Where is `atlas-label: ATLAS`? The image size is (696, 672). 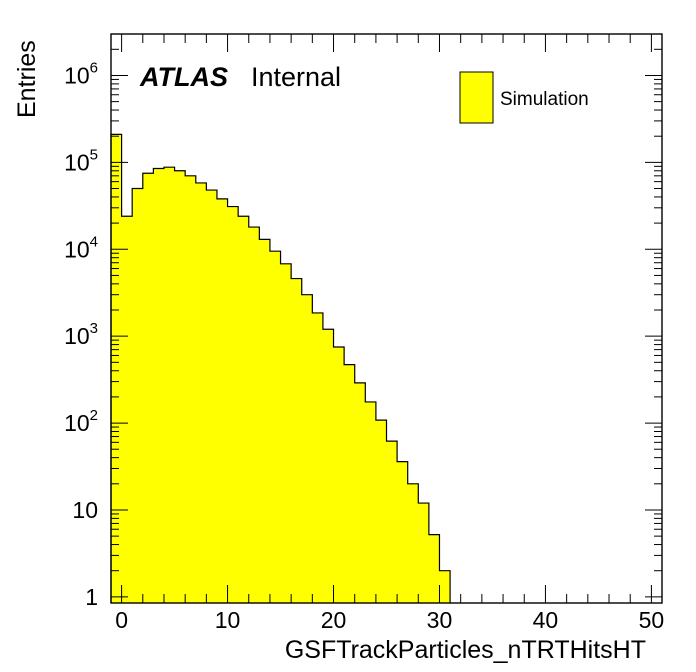 atlas-label: ATLAS is located at coordinates (183, 77).